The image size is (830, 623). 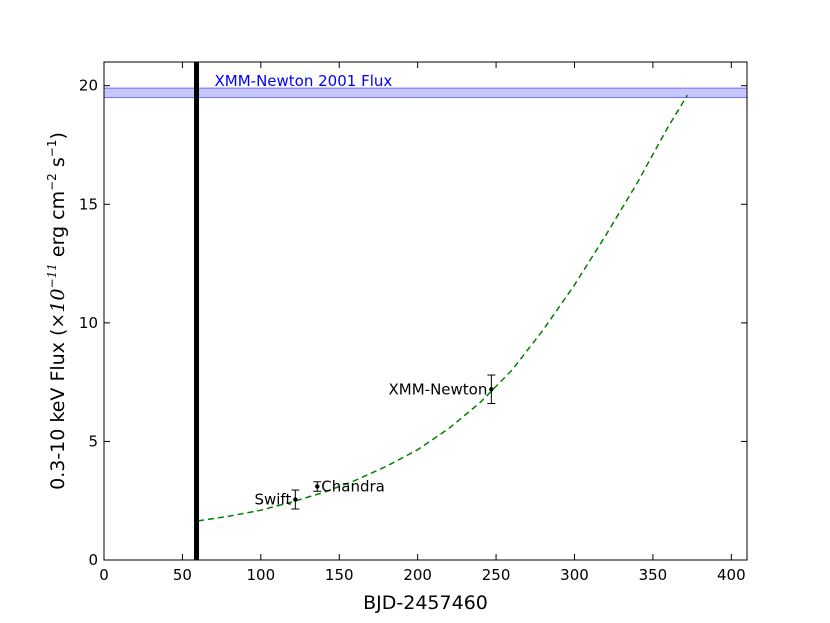 I want to click on point-label: Swift, so click(x=272, y=500).